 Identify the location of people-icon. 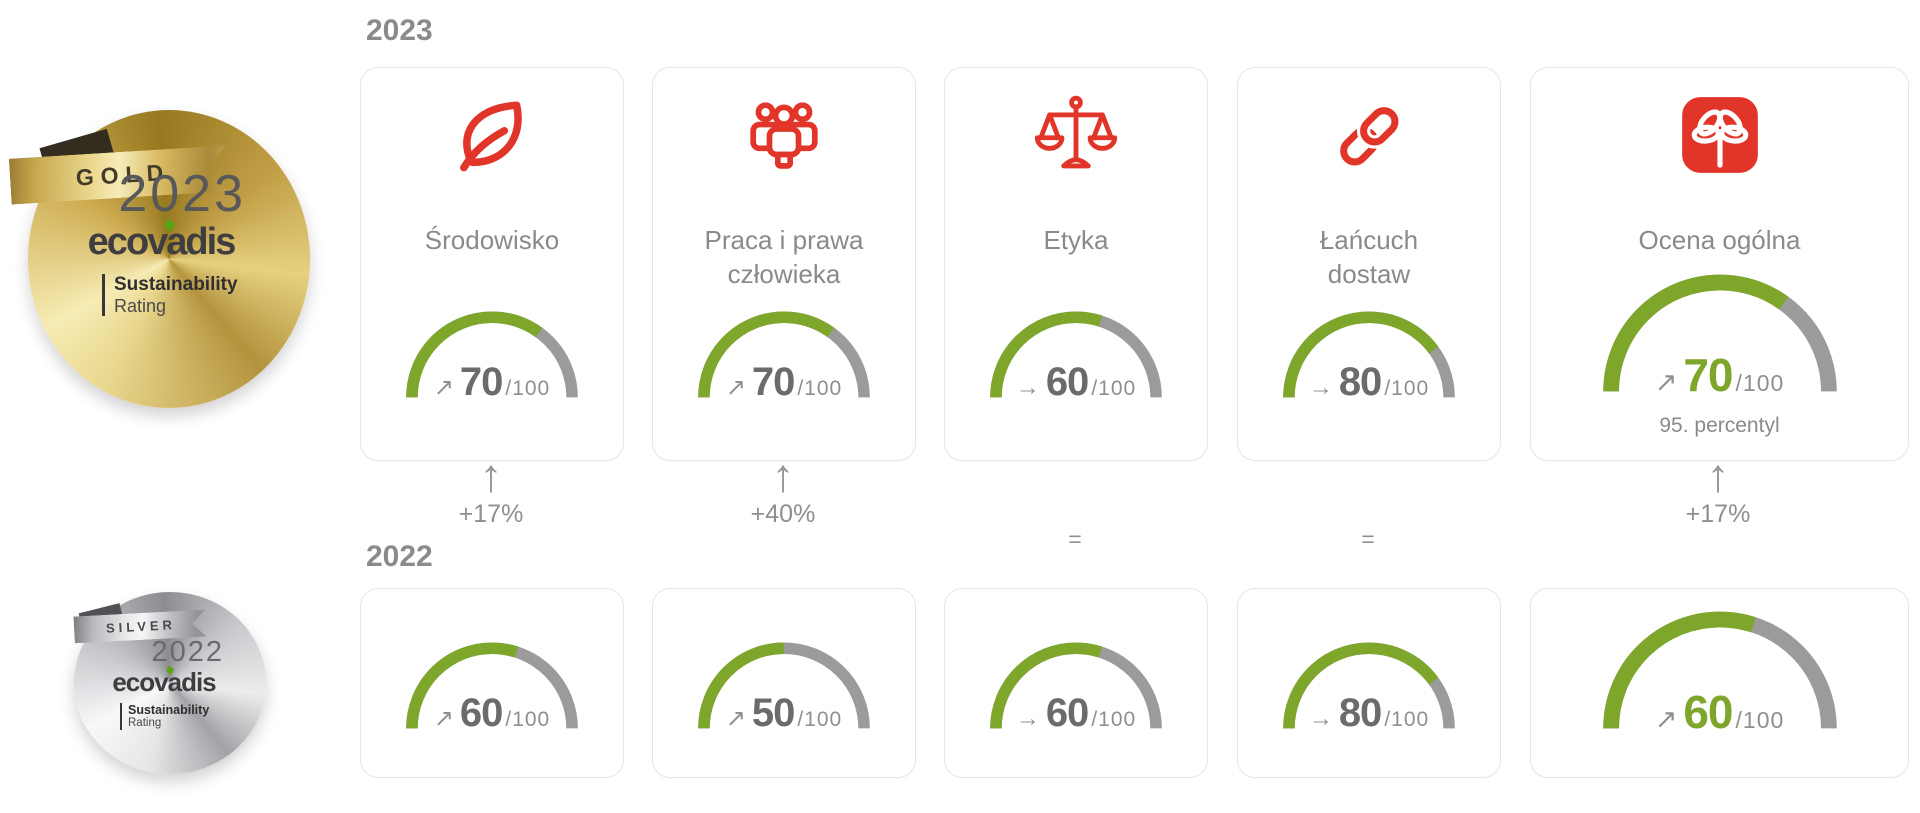
(784, 136).